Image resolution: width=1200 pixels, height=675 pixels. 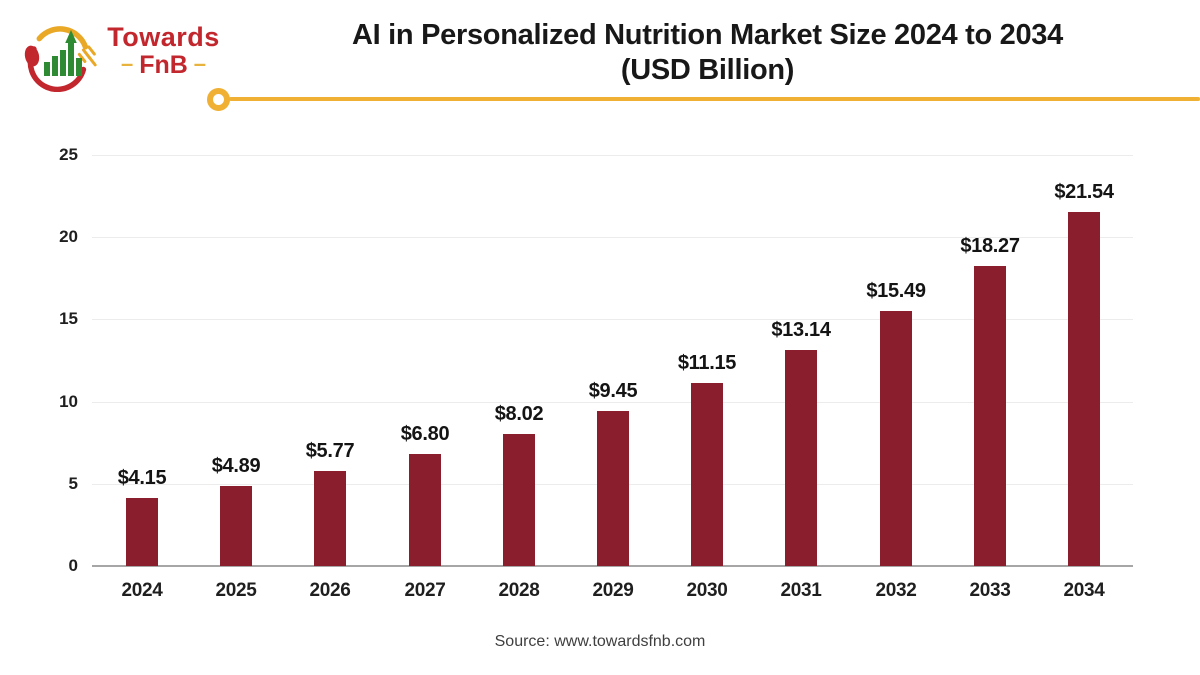 What do you see at coordinates (707, 474) in the screenshot?
I see `bar-2030` at bounding box center [707, 474].